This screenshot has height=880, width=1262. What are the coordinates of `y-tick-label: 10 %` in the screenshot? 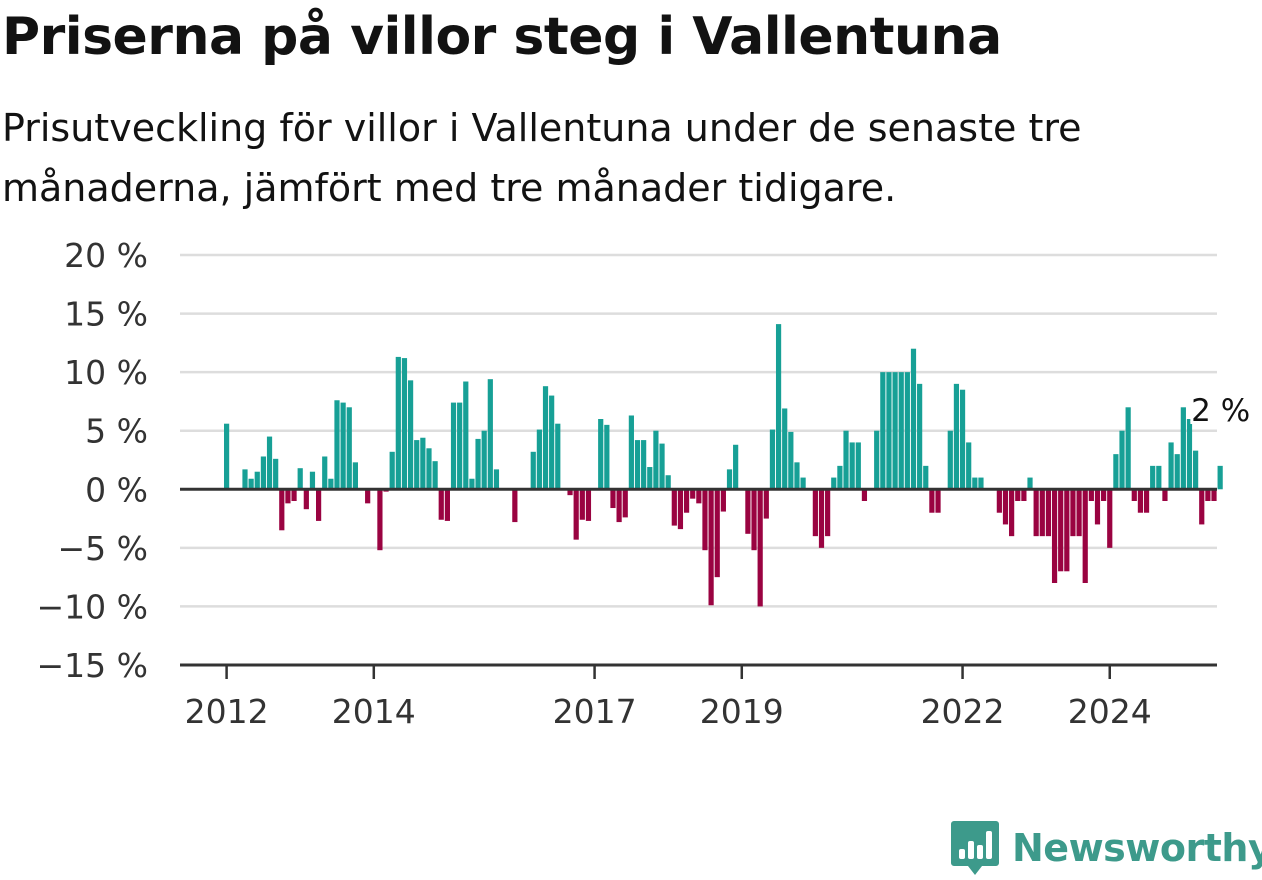 It's located at (106, 372).